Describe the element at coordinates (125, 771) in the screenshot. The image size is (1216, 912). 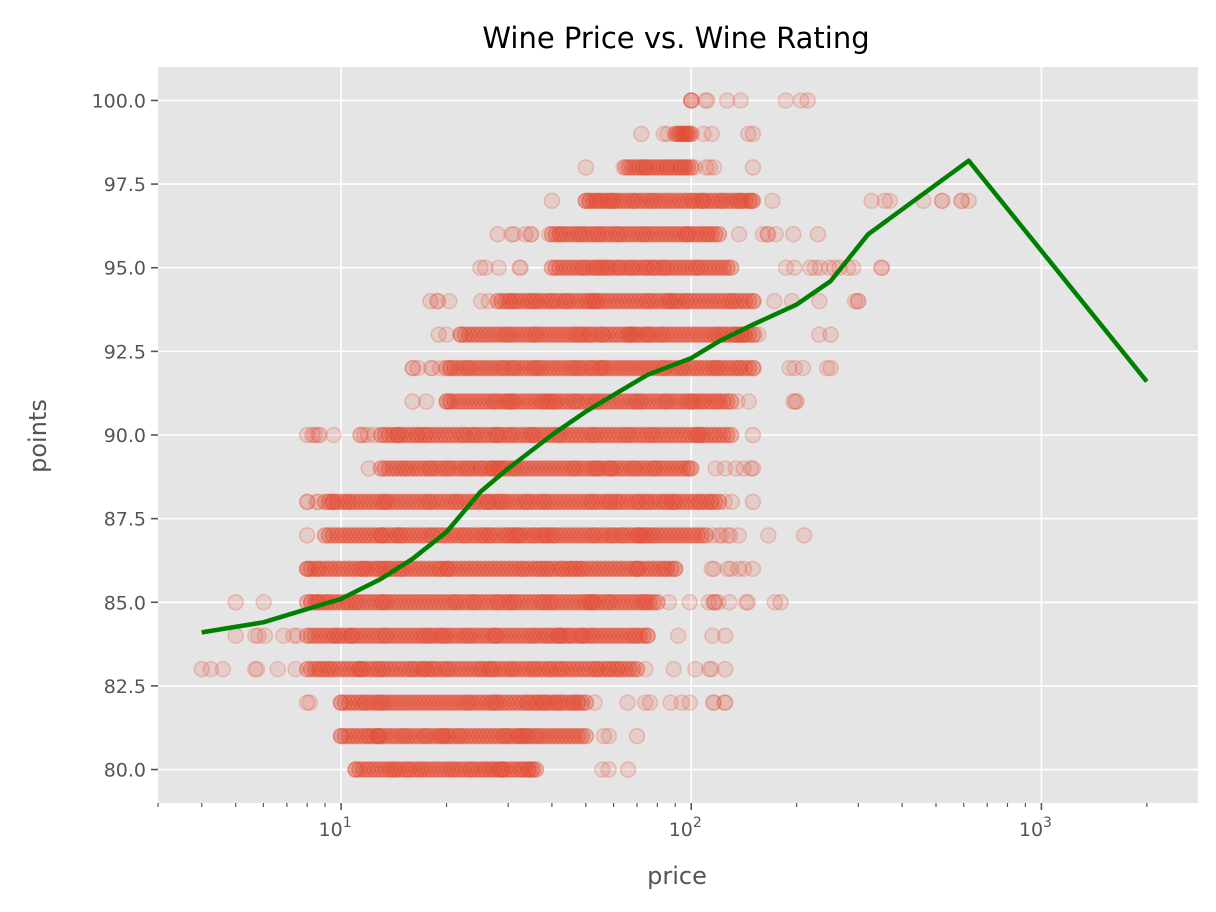
I see `y-tick-label: 80.0` at that location.